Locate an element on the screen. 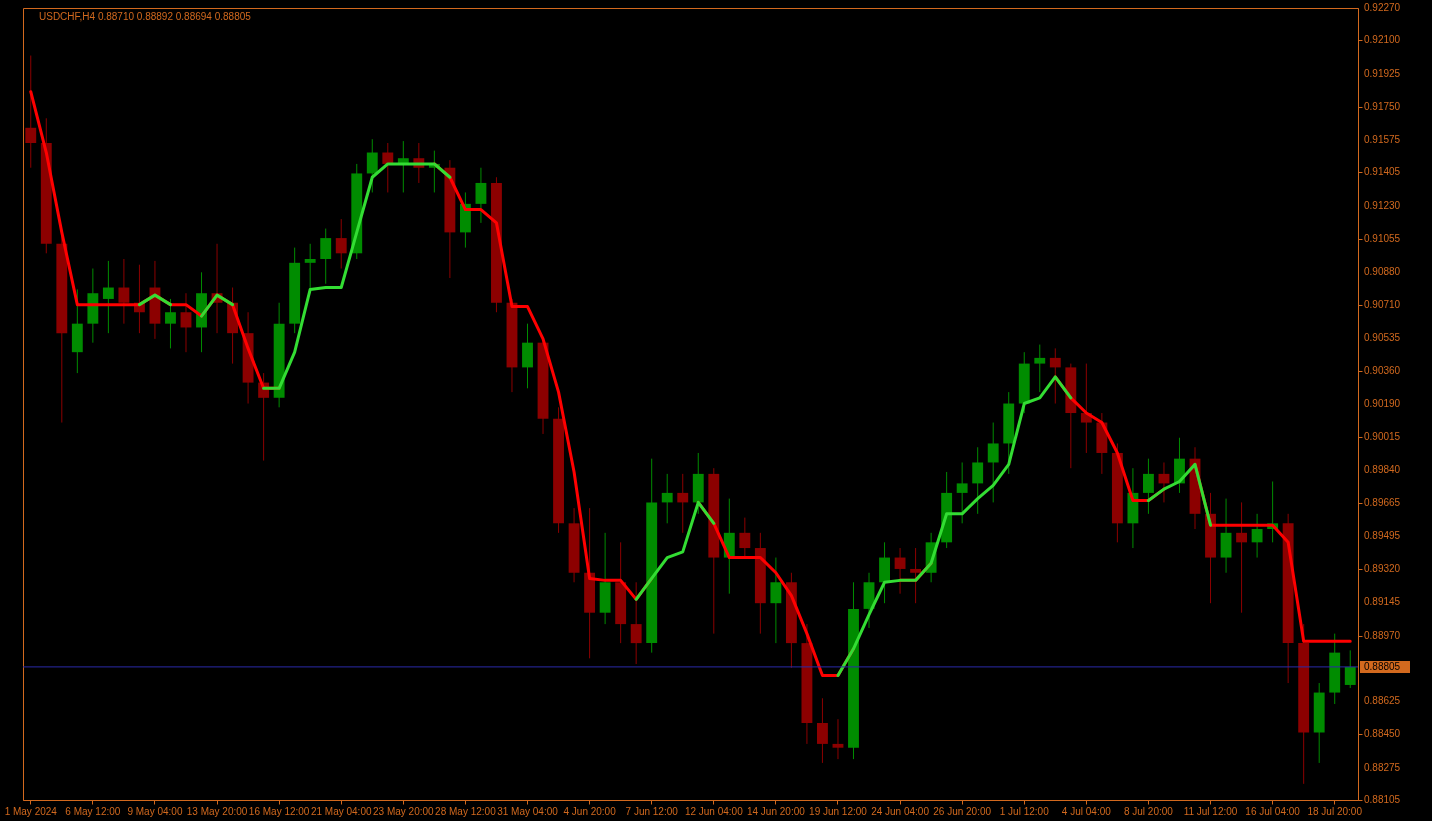 The image size is (1432, 821). y-tick-label: 0.90710 is located at coordinates (1382, 304).